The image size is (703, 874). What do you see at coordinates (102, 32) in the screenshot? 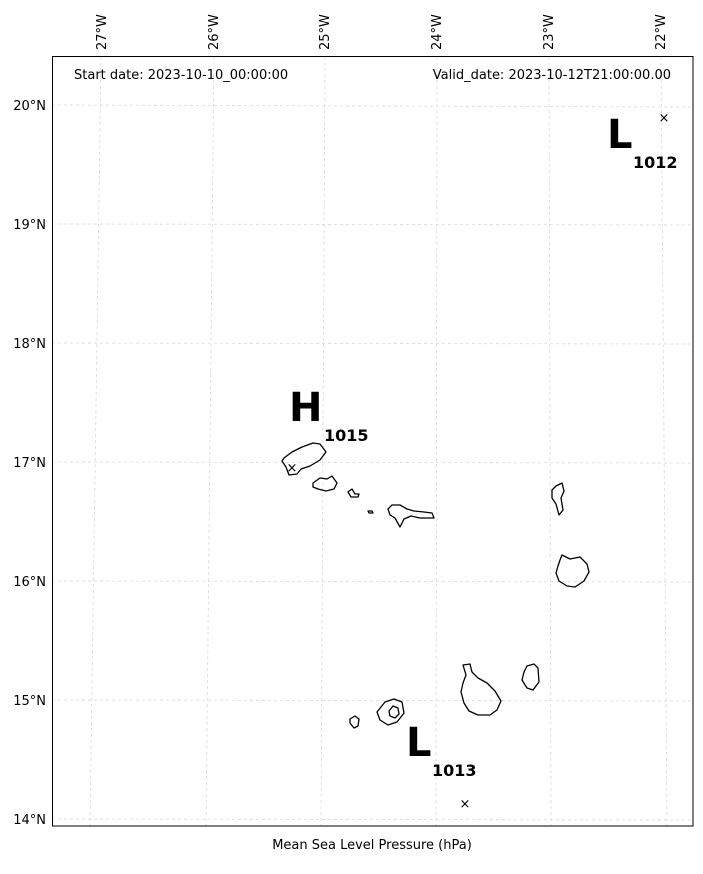
I see `longitude-label: 27°W` at bounding box center [102, 32].